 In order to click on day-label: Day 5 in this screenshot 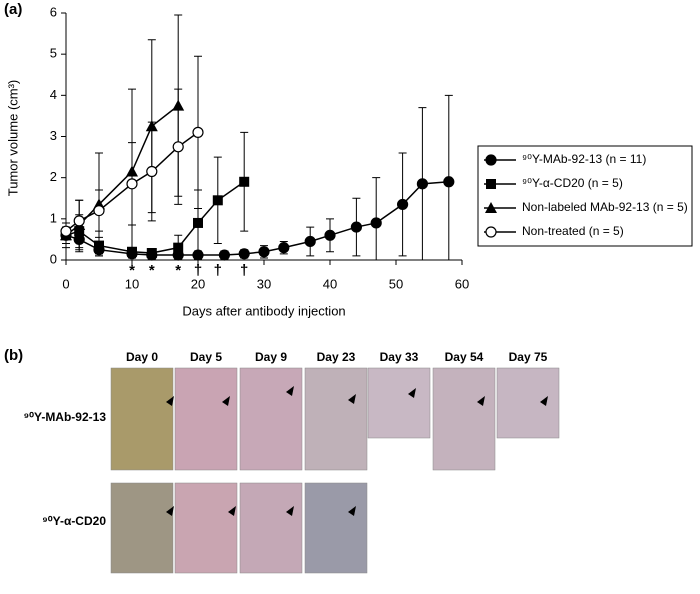, I will do `click(206, 357)`.